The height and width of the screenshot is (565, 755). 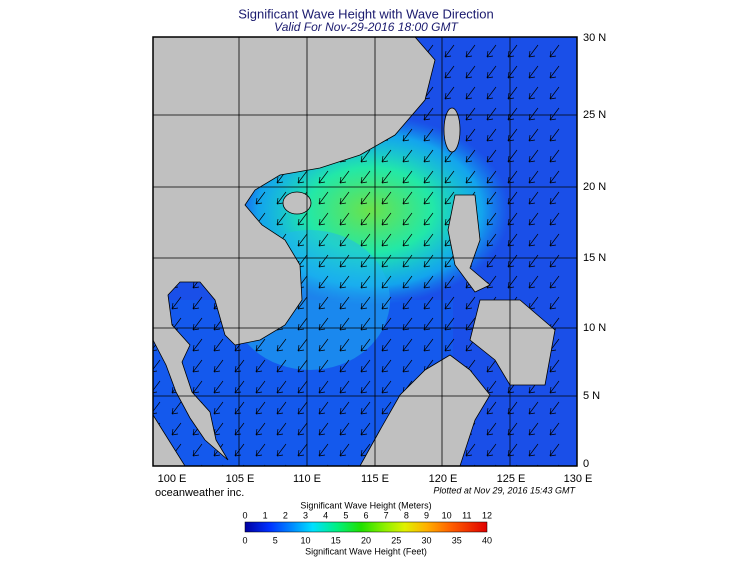 I want to click on meters-tick-label: 5, so click(x=345, y=515).